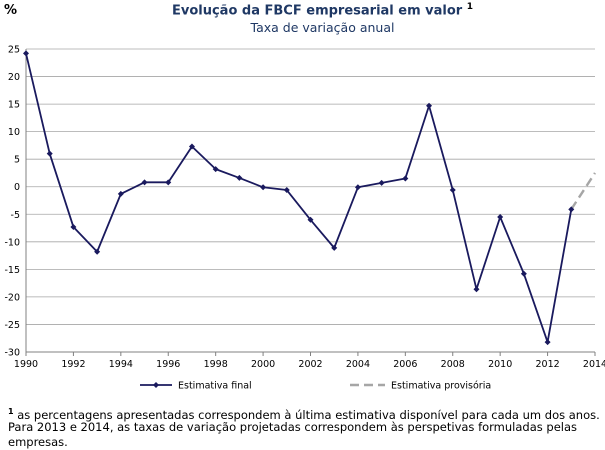 The image size is (605, 450). Describe the element at coordinates (315, 386) in the screenshot. I see `legend: Estimativa final Estimativa provisória` at that location.